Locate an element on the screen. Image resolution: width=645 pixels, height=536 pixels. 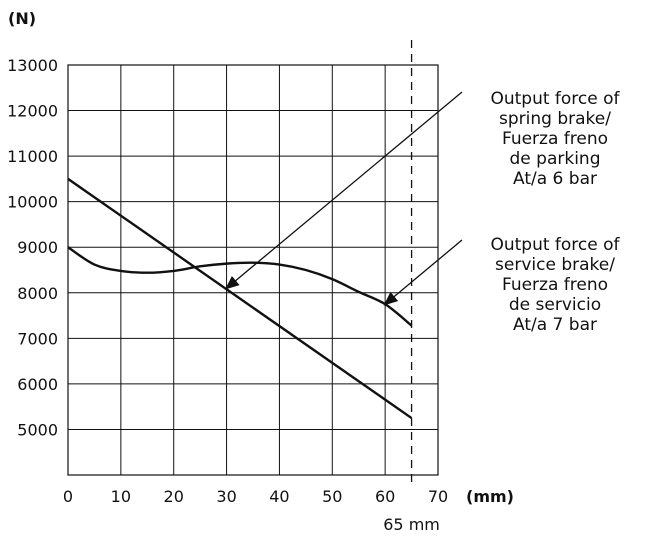
y-tick-label: 6000 is located at coordinates (37, 384).